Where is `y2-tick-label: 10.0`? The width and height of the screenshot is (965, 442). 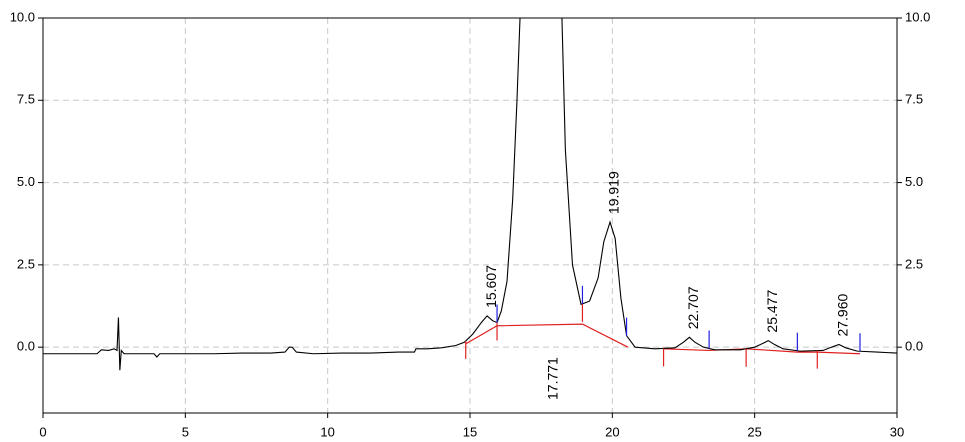
y2-tick-label: 10.0 is located at coordinates (917, 16).